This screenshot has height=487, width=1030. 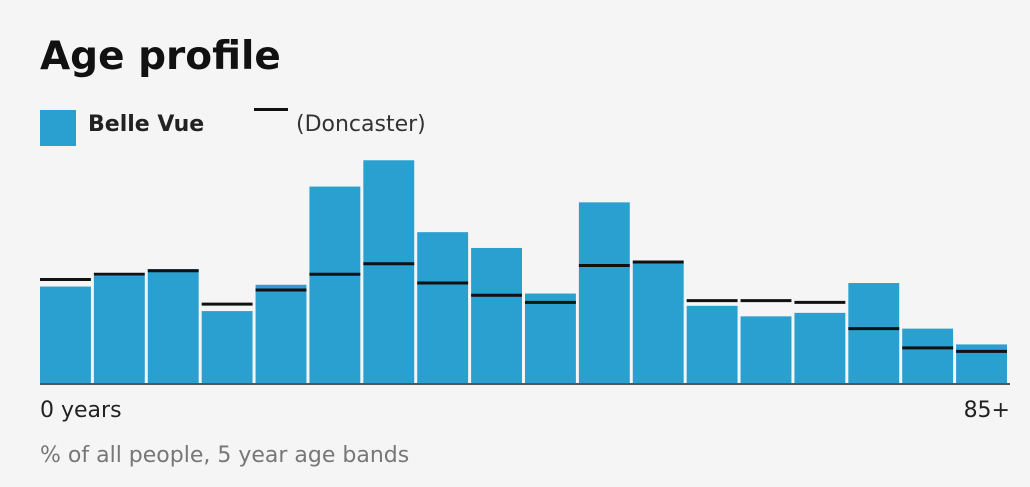 What do you see at coordinates (361, 124) in the screenshot?
I see `legend-reference-label: (Doncaster)` at bounding box center [361, 124].